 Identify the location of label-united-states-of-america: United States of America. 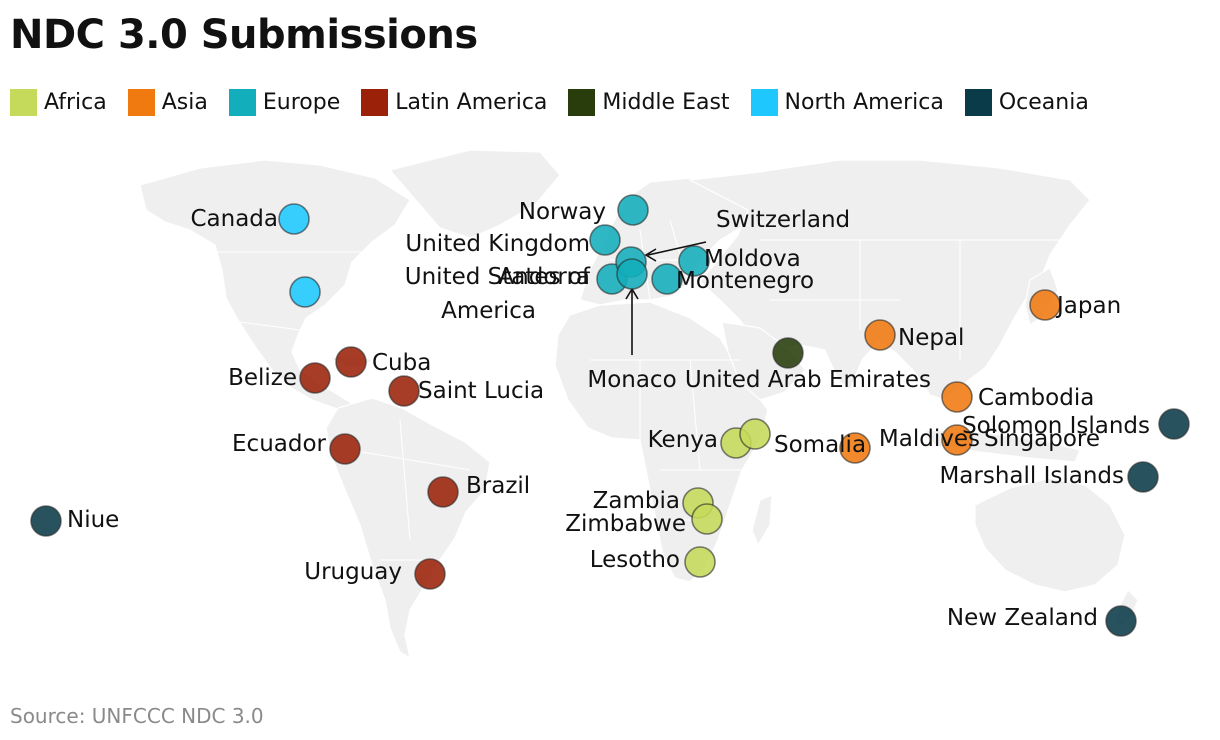
(498, 294).